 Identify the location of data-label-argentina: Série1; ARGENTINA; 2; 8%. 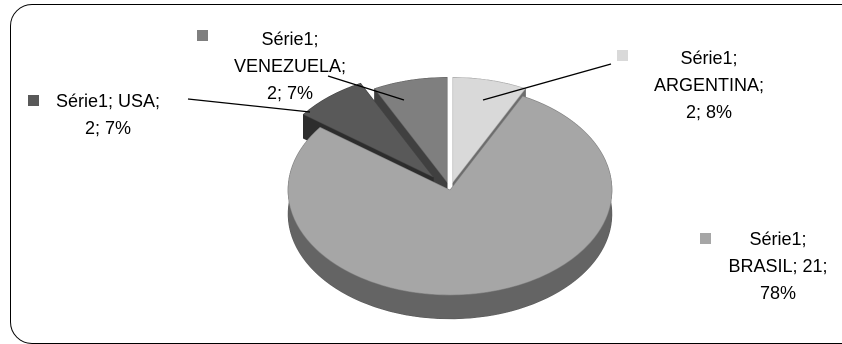
(709, 85).